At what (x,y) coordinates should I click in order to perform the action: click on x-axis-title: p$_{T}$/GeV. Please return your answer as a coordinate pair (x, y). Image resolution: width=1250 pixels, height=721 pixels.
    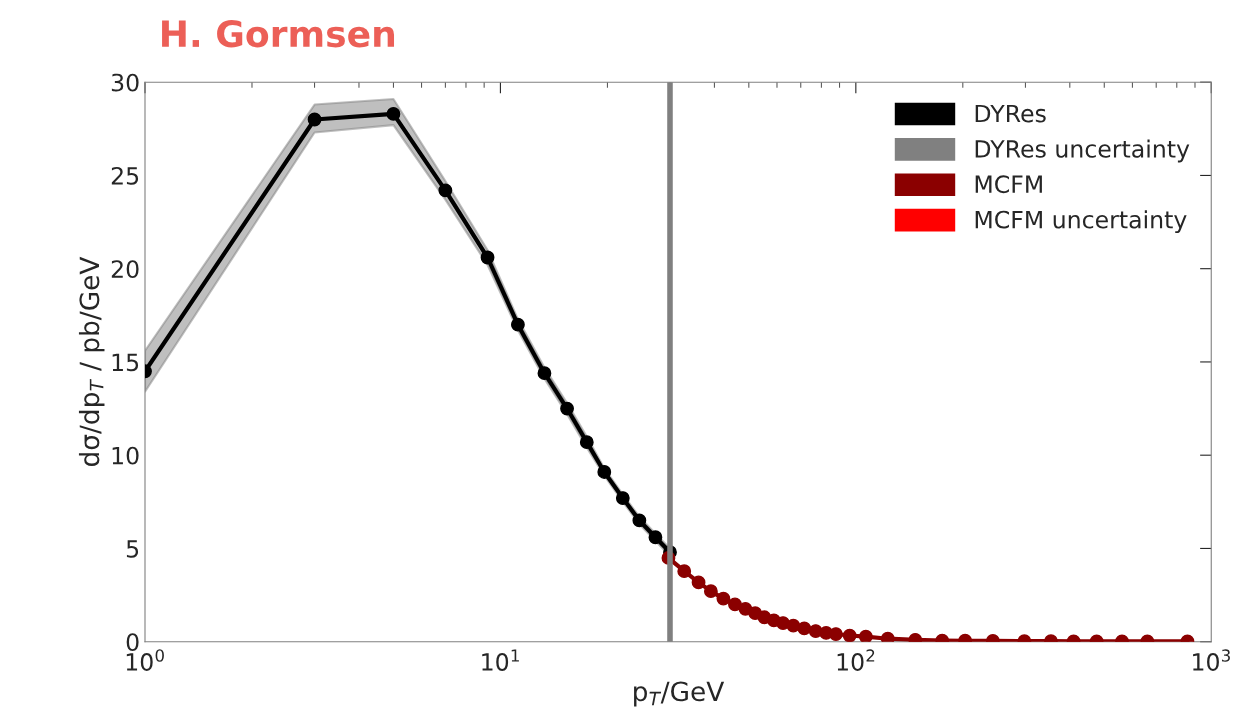
    Looking at the image, I should click on (679, 694).